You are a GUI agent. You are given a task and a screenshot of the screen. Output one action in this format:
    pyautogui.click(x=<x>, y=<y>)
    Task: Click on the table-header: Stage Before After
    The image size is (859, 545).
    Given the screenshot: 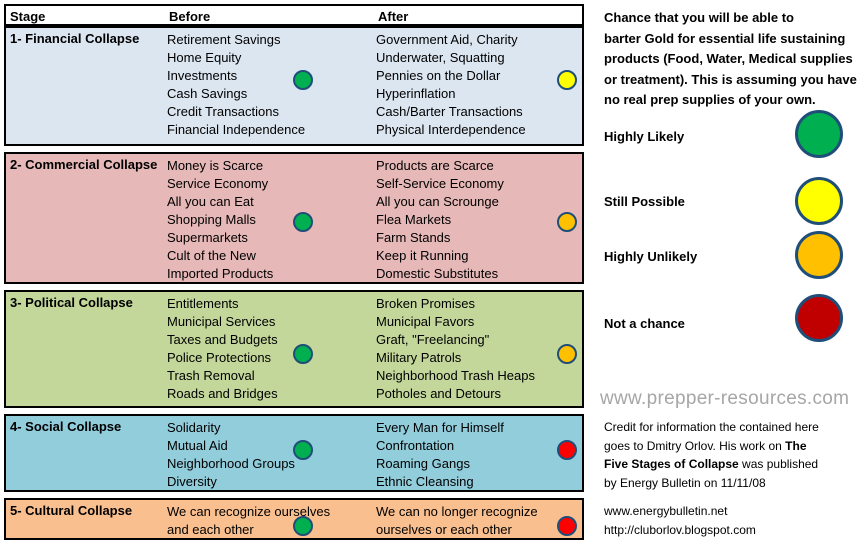 What is the action you would take?
    pyautogui.click(x=294, y=15)
    